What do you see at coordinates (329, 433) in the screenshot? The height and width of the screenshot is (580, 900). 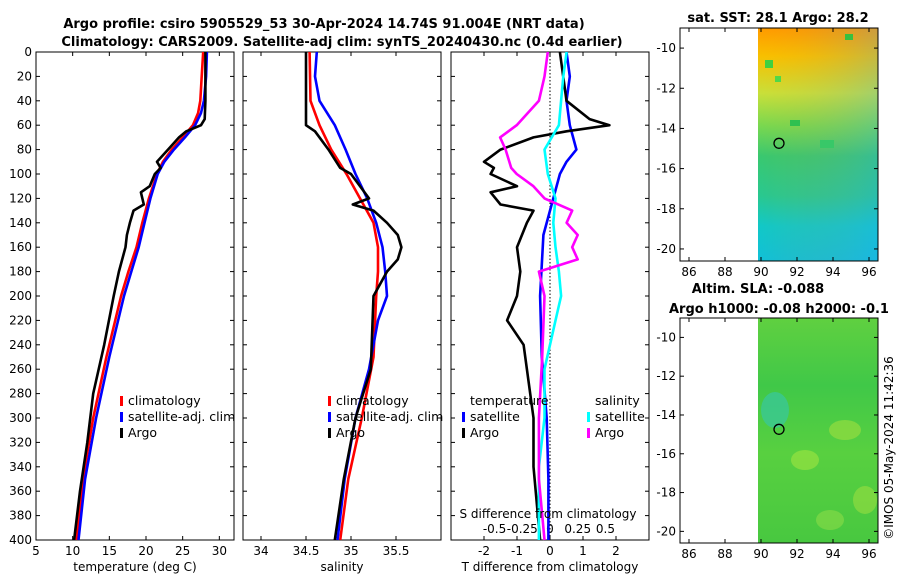 I see `legend-swatch-argo` at bounding box center [329, 433].